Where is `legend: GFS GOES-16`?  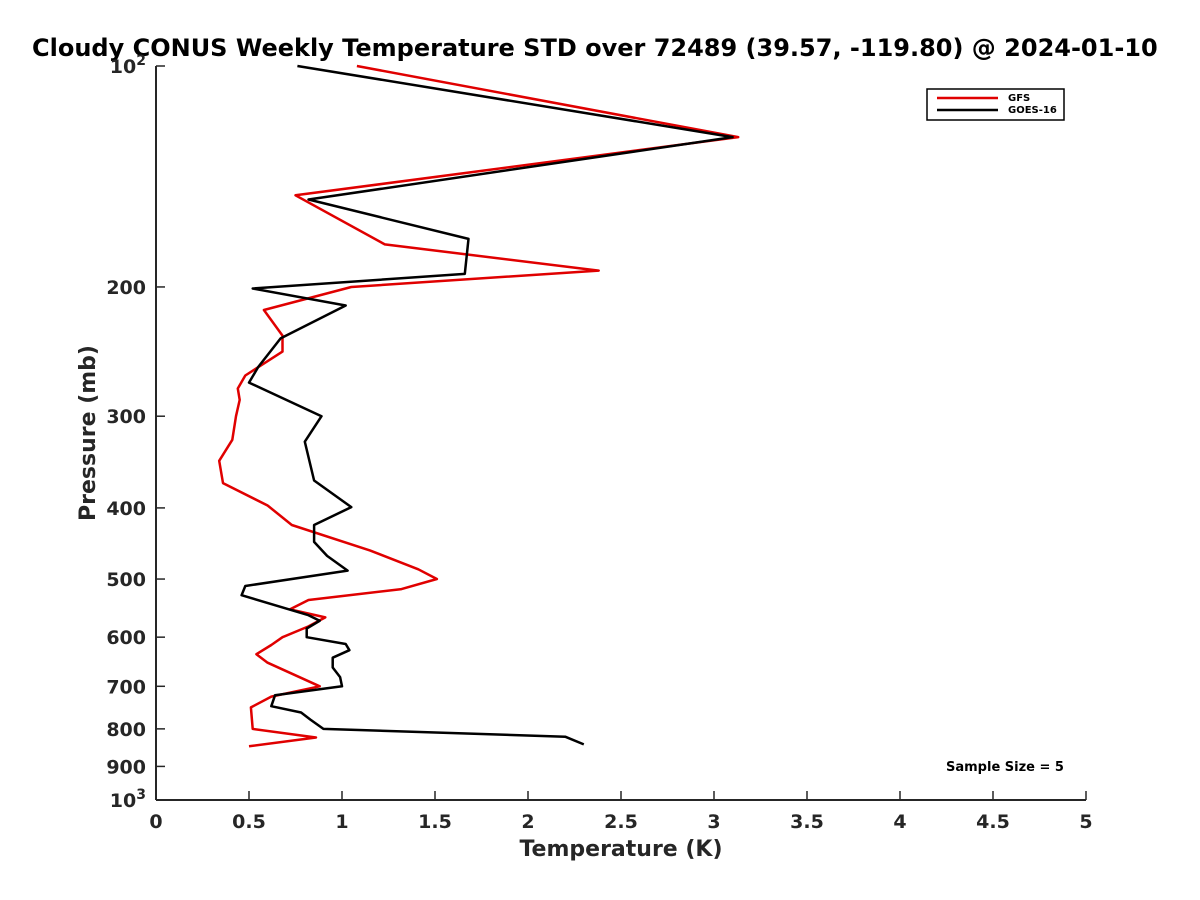 legend: GFS GOES-16 is located at coordinates (995, 104).